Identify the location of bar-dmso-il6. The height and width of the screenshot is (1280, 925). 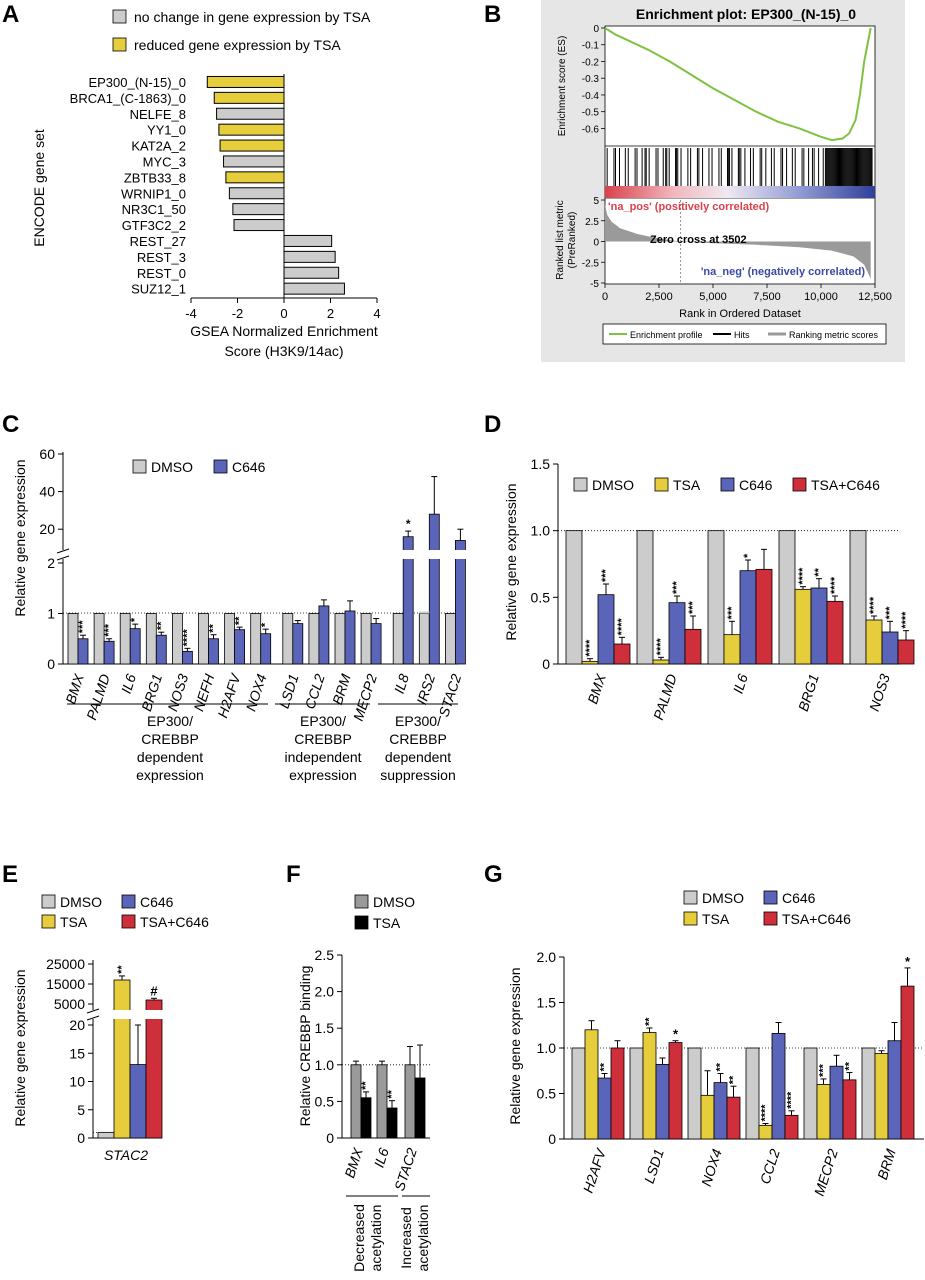
(382, 1101).